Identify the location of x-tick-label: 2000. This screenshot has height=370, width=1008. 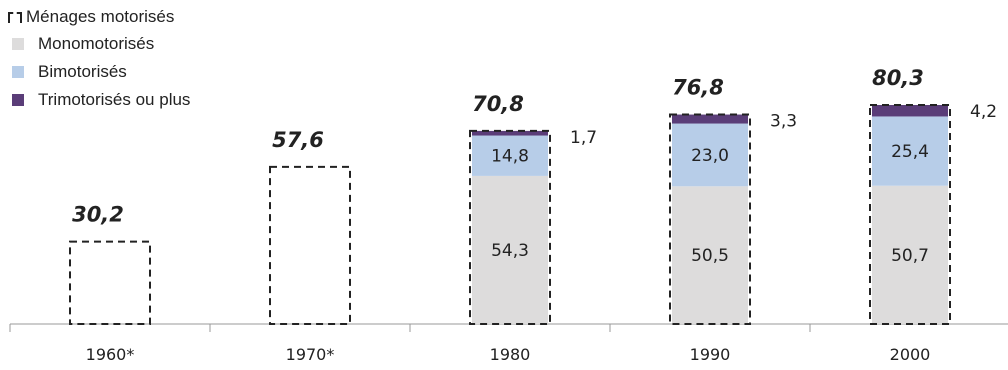
(910, 354).